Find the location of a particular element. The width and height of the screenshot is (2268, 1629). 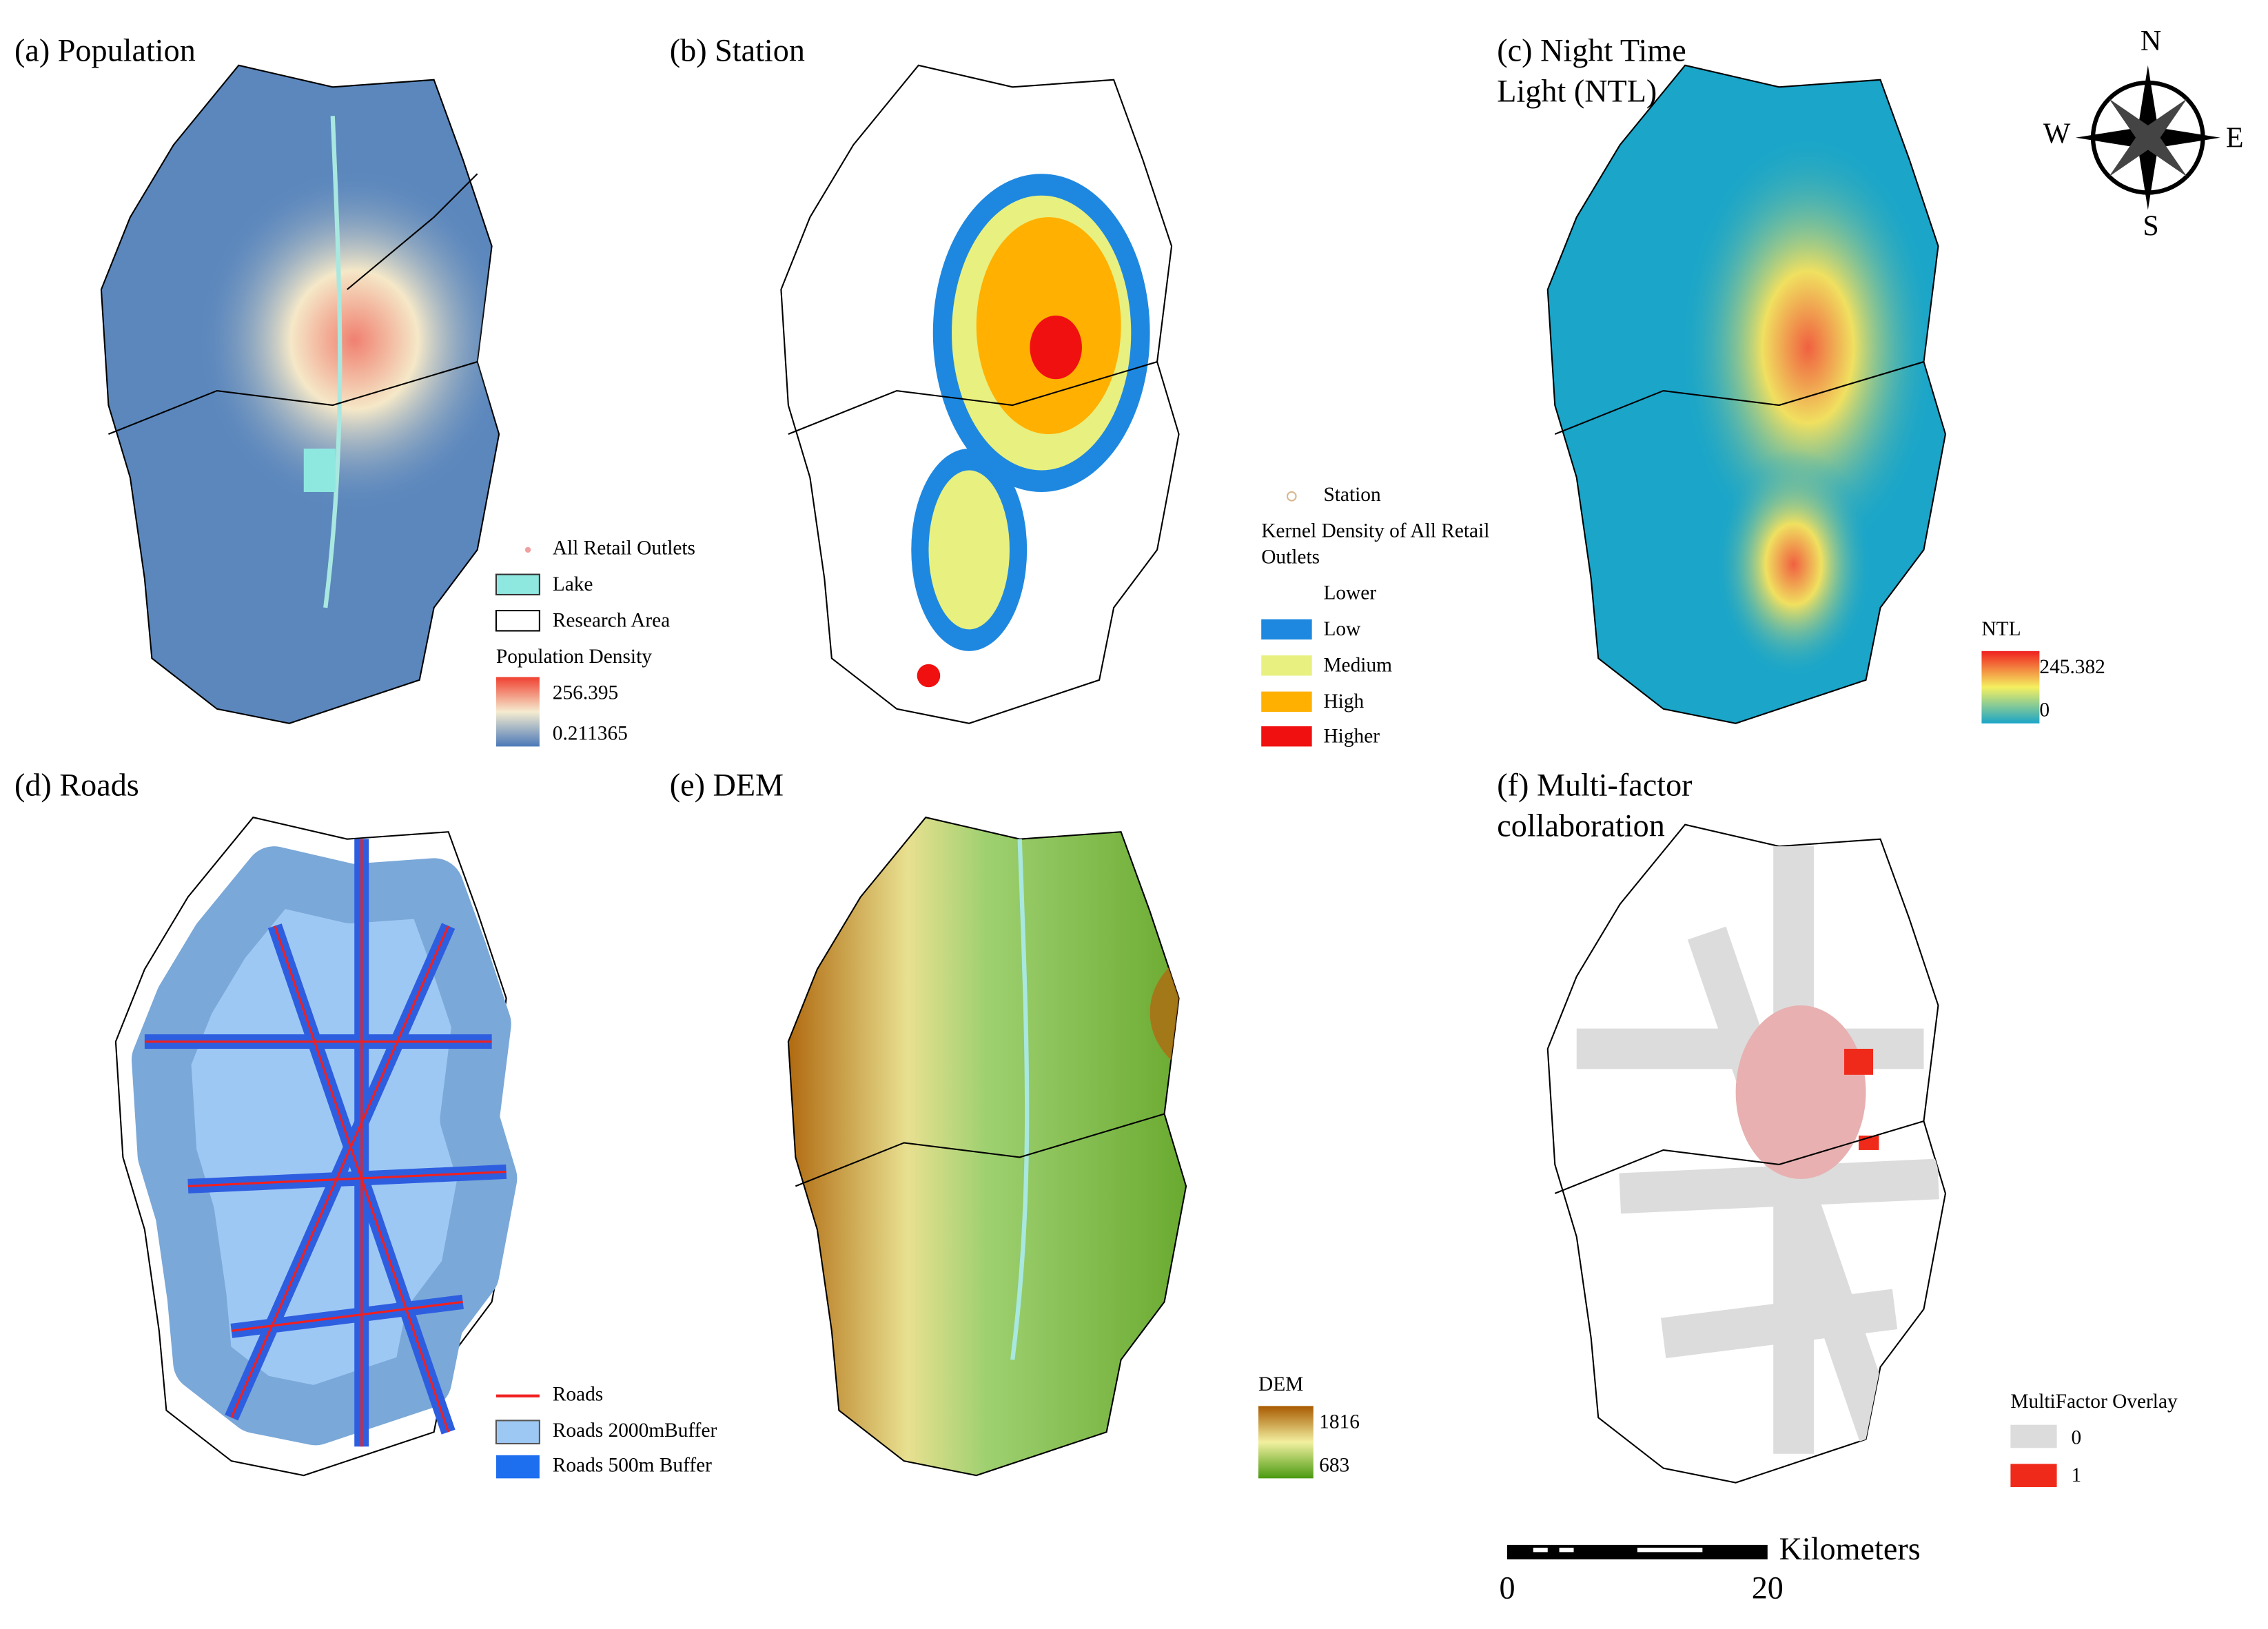

scale-label: 0 is located at coordinates (1507, 1588).